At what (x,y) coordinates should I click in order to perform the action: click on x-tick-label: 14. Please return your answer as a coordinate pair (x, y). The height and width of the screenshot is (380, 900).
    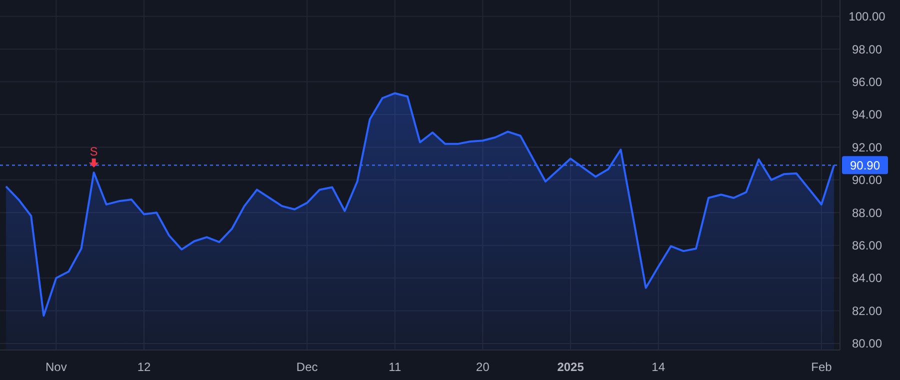
    Looking at the image, I should click on (659, 367).